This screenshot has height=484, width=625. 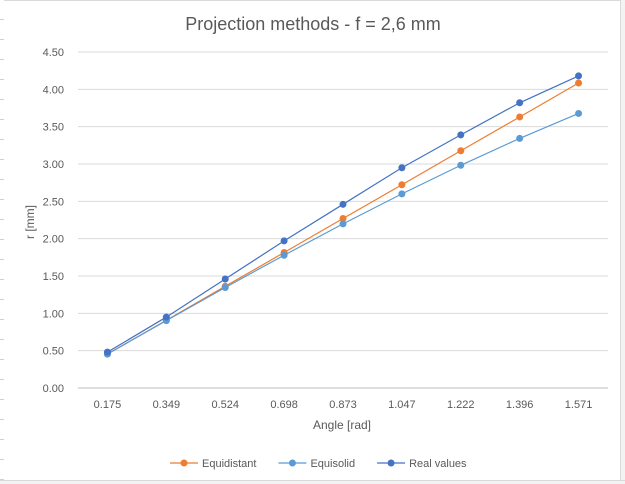 I want to click on legend-label: Real values, so click(x=438, y=464).